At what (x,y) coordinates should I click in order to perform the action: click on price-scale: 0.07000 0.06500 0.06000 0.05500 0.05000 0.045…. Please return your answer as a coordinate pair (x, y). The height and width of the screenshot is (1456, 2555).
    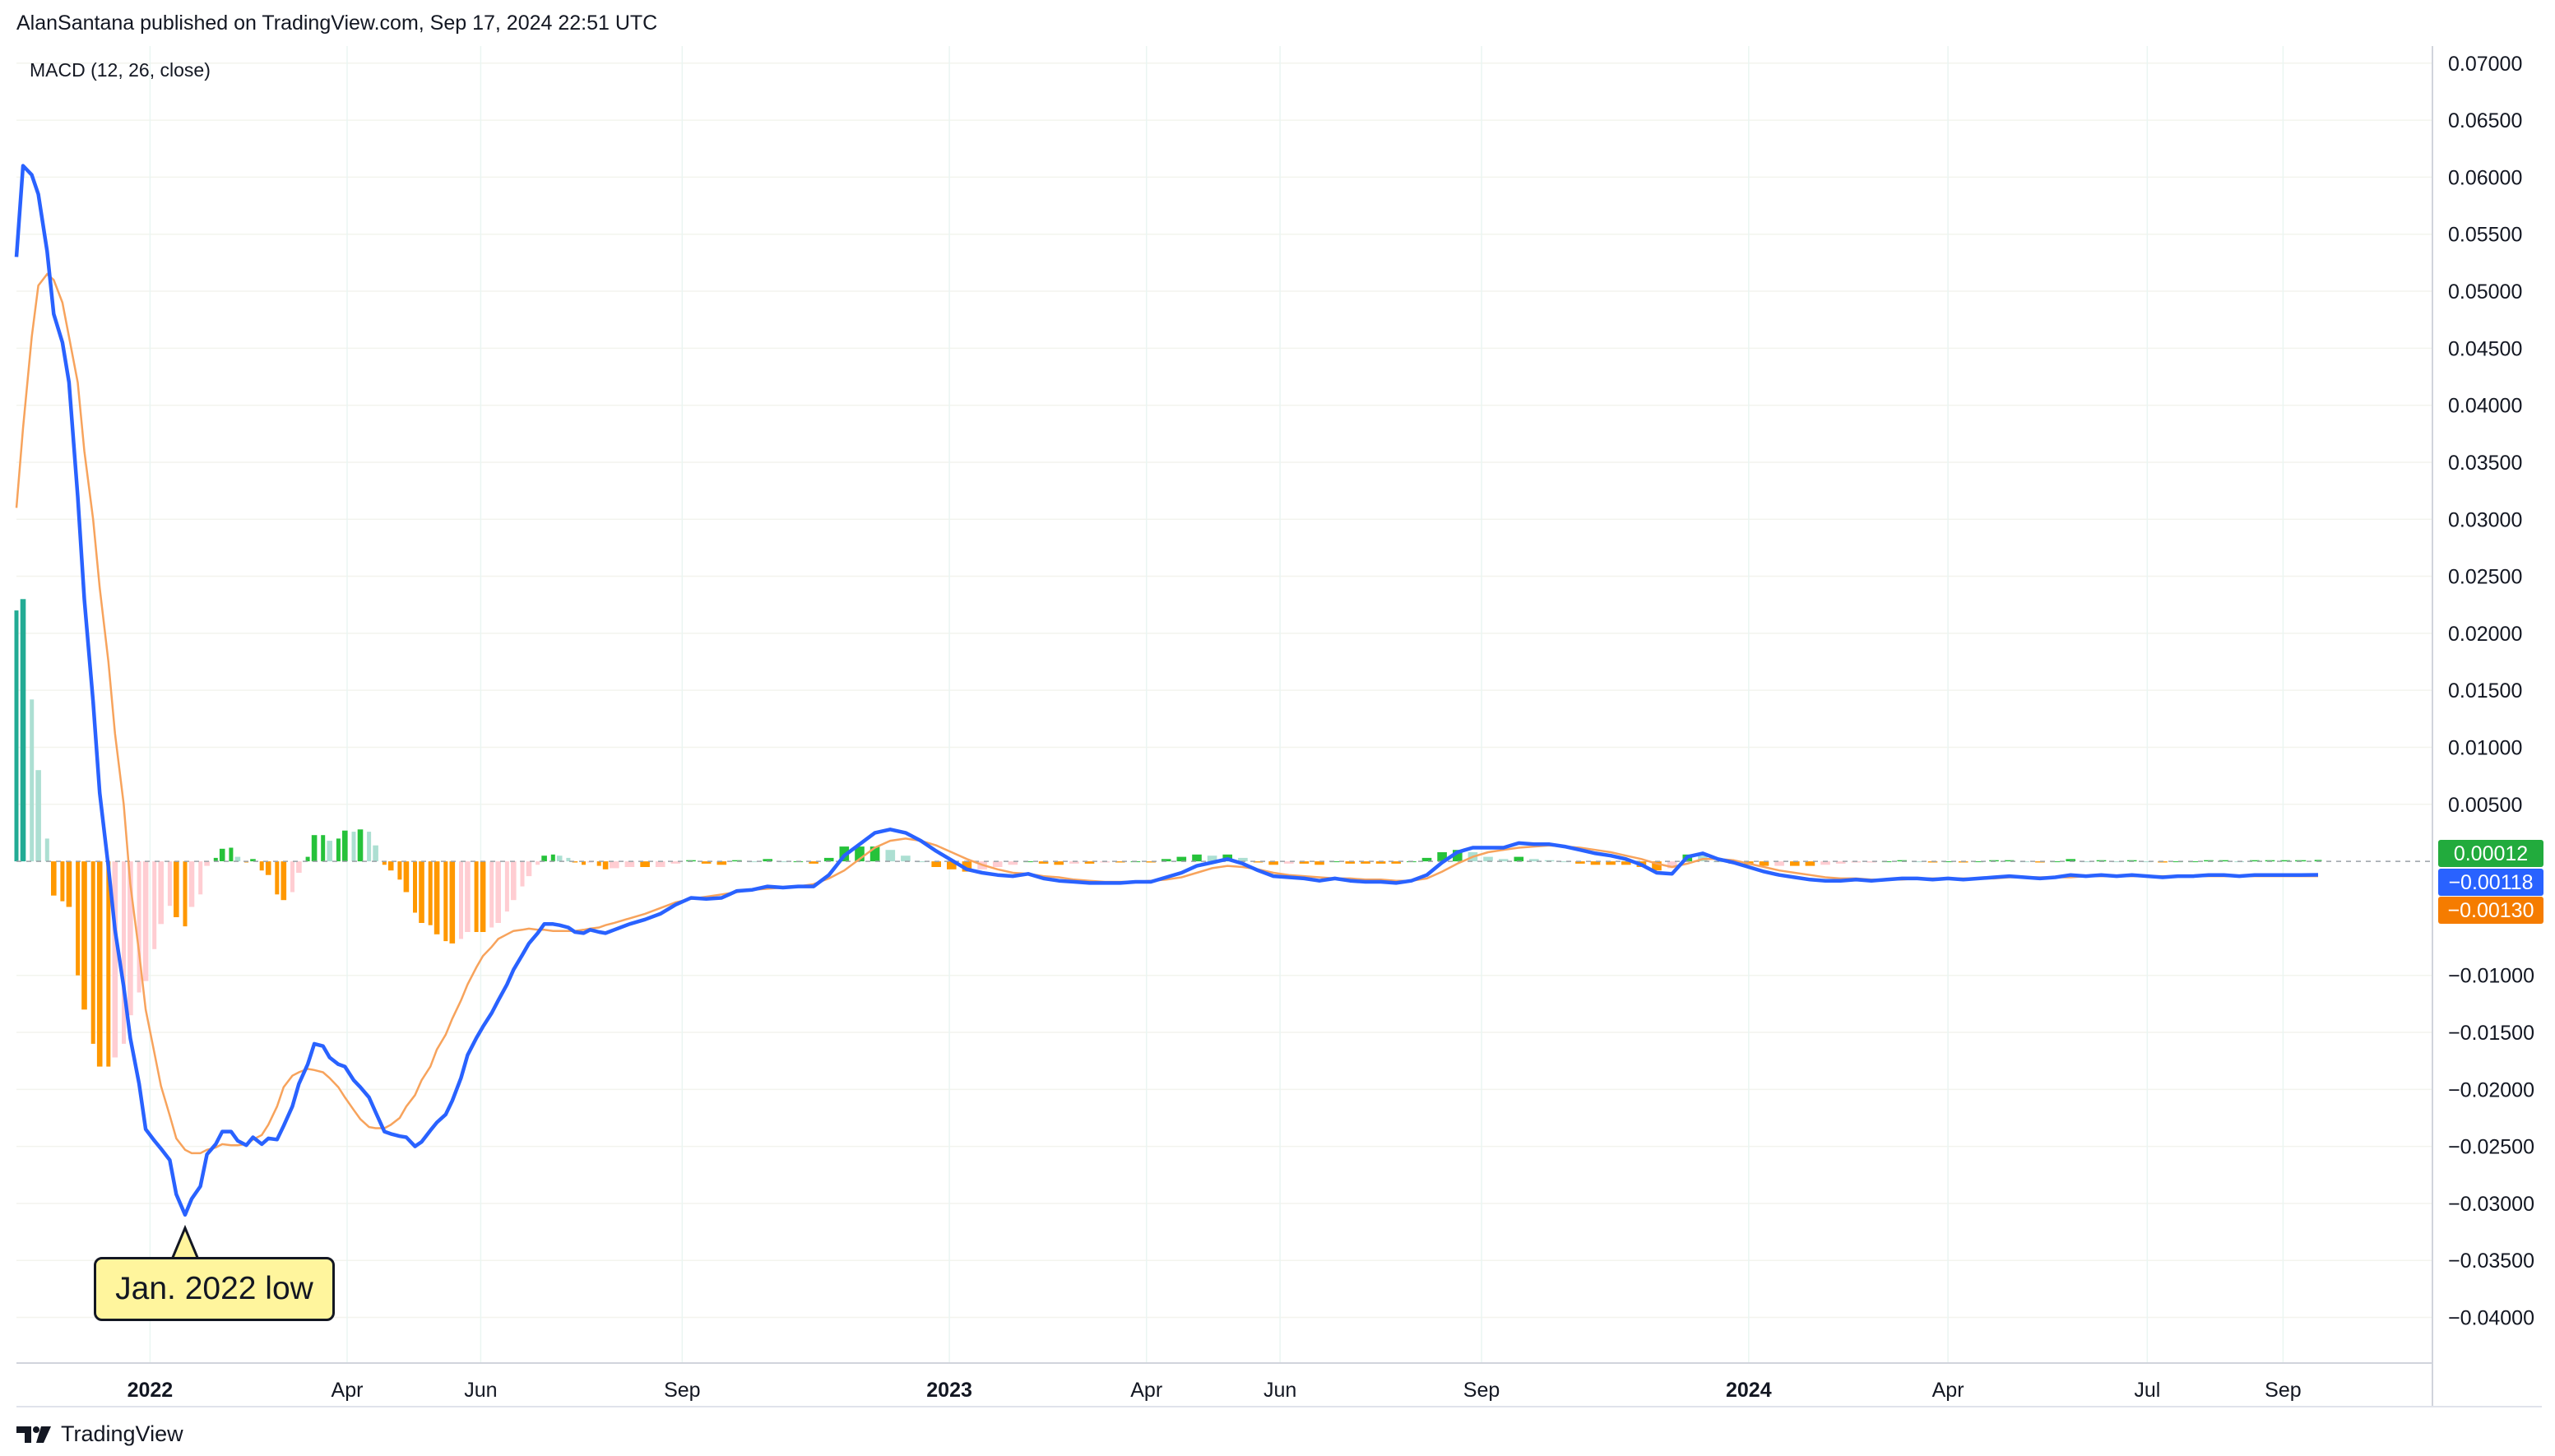
    Looking at the image, I should click on (2491, 691).